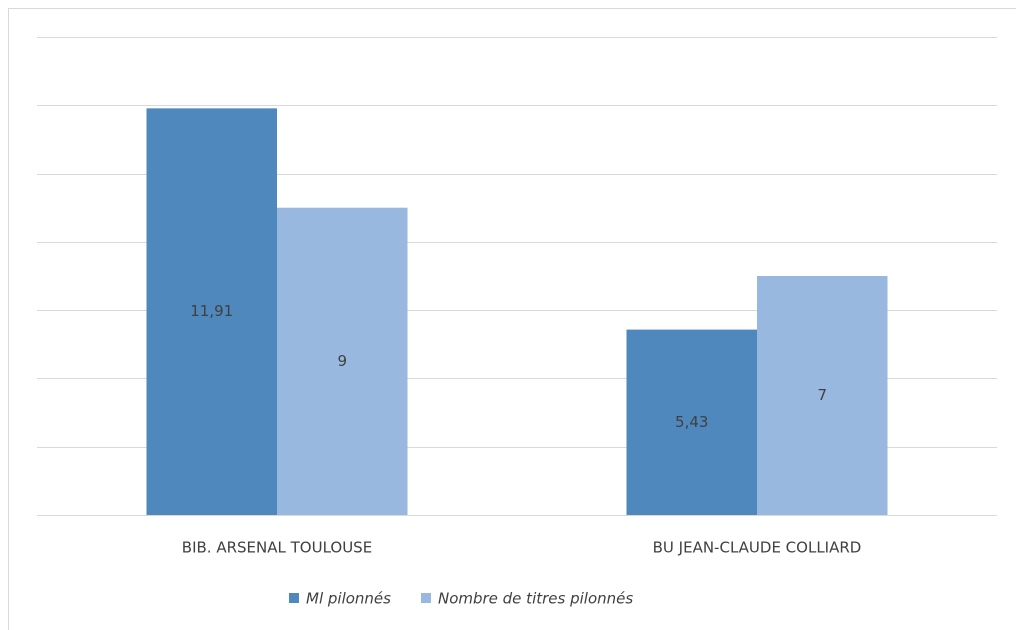  I want to click on data-label: 7, so click(822, 395).